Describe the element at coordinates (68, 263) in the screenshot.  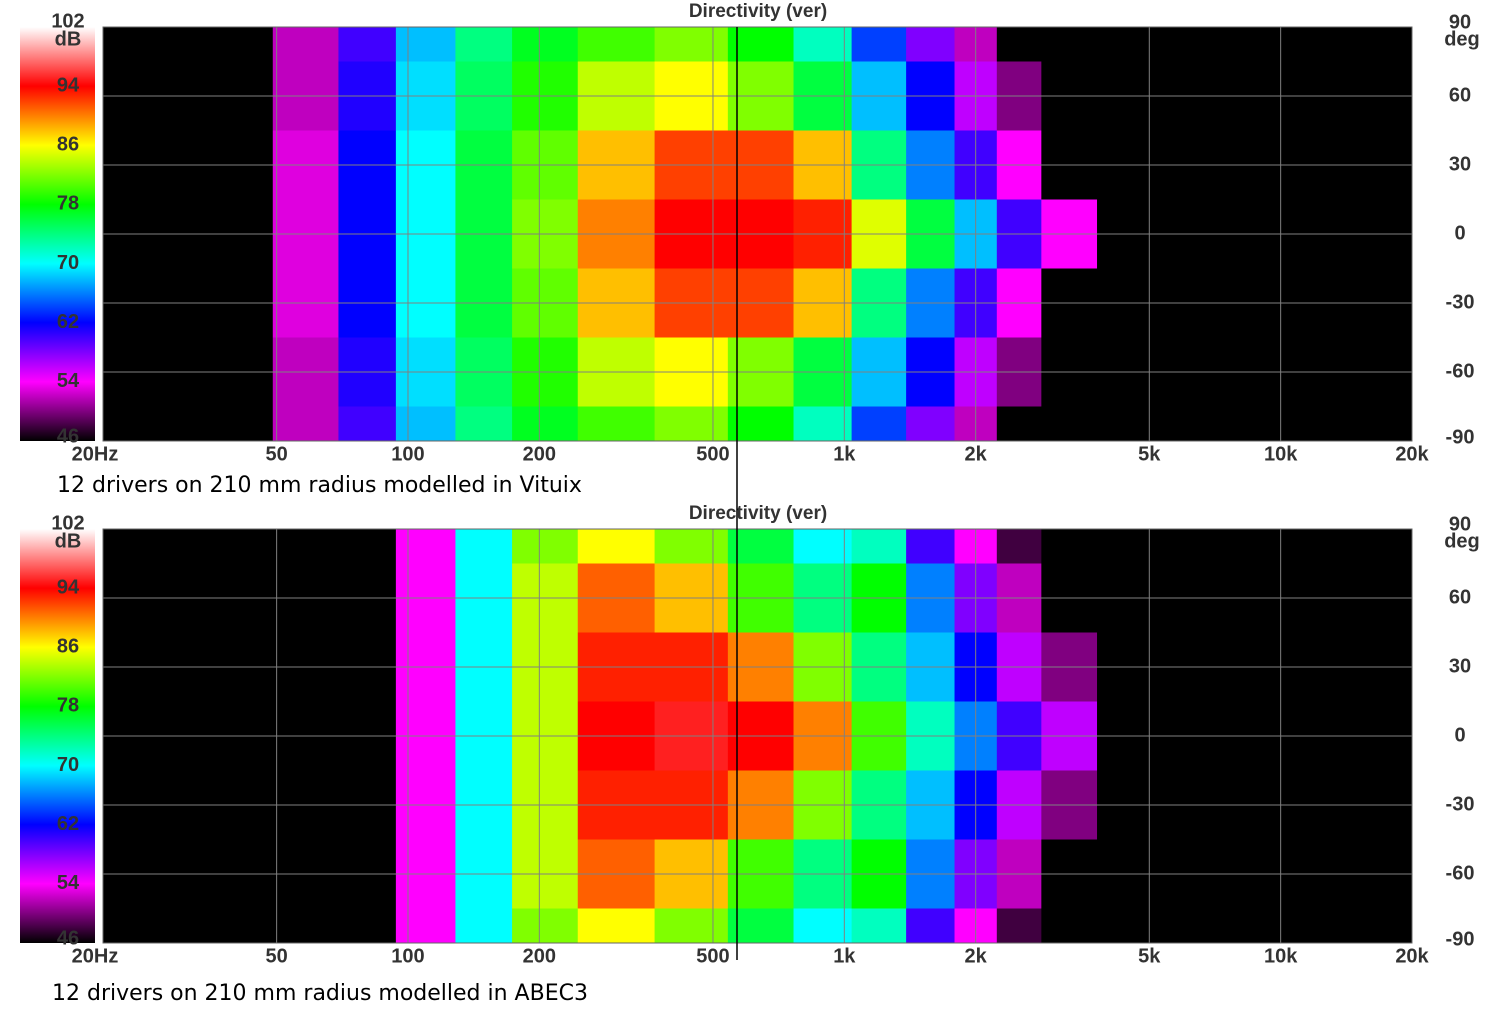
I see `colorbar-tick-label: 70` at that location.